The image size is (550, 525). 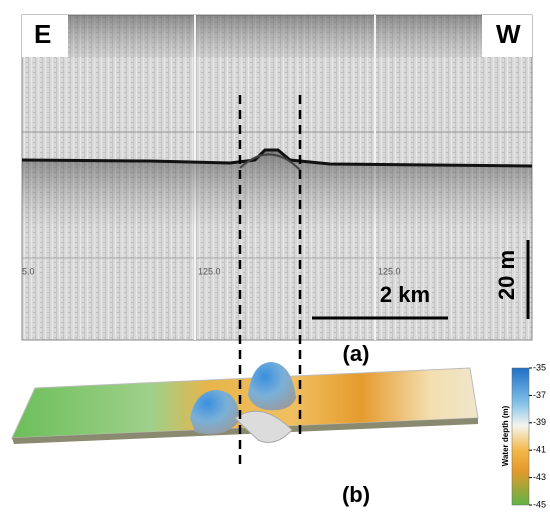 I want to click on colorbar-tick-label: -39, so click(x=539, y=422).